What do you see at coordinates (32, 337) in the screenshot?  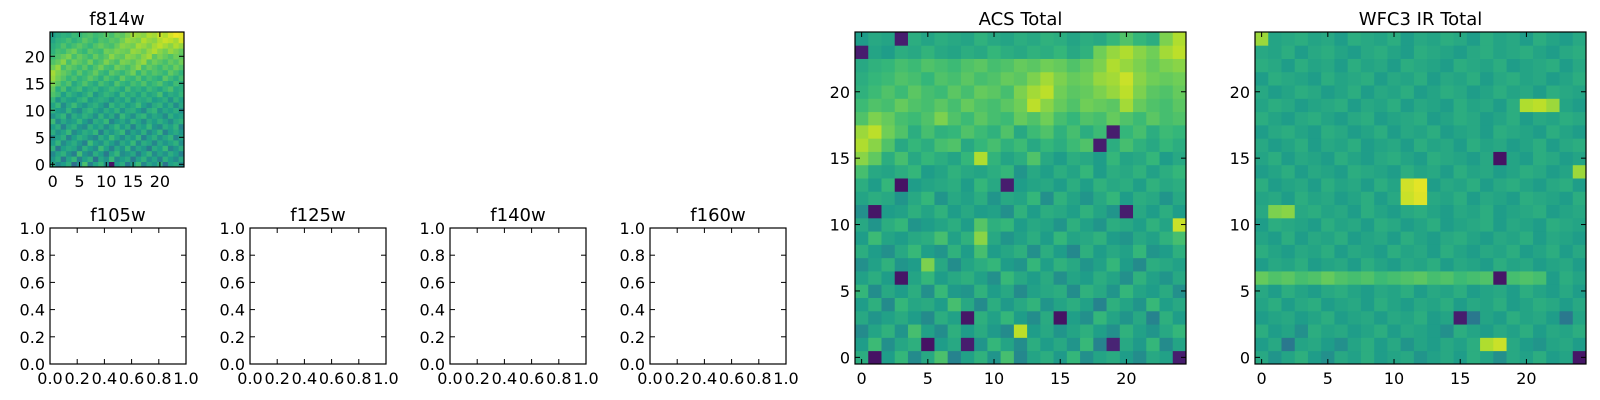 I see `y-tick-label: 0.2` at bounding box center [32, 337].